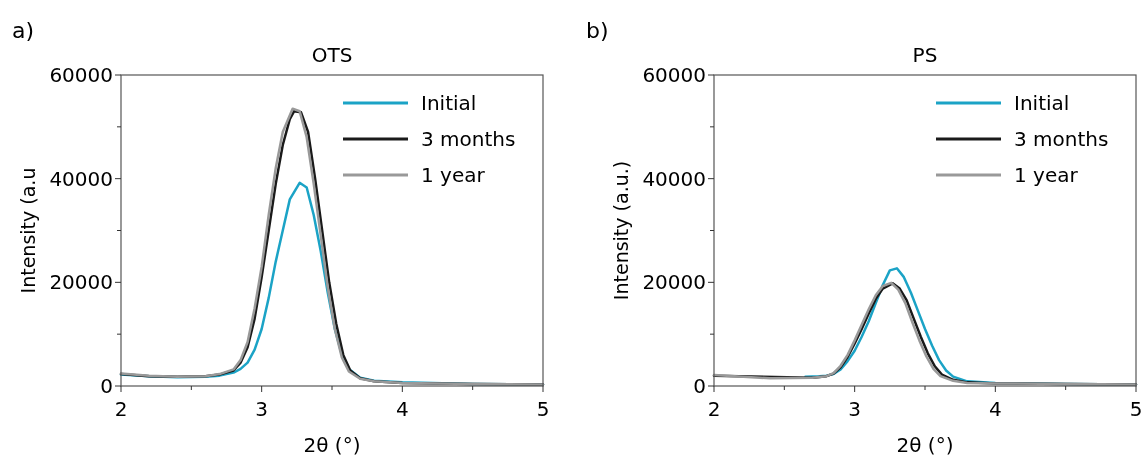 The image size is (1148, 459). What do you see at coordinates (23, 30) in the screenshot?
I see `text: a)` at bounding box center [23, 30].